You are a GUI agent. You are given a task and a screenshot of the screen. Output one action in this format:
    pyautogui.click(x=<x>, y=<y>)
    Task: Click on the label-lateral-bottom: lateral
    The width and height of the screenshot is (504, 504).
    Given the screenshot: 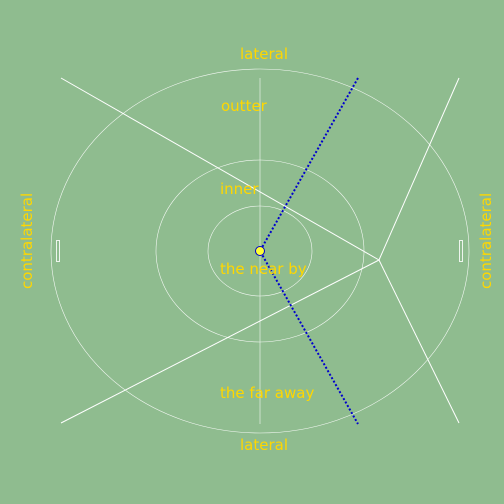 What is the action you would take?
    pyautogui.click(x=264, y=445)
    